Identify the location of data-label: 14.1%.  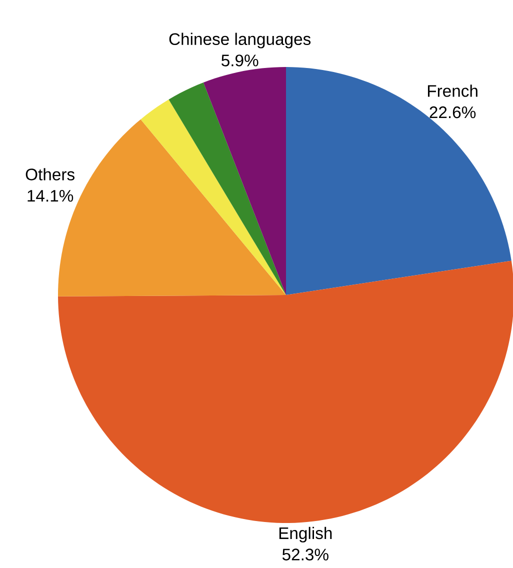
(51, 196).